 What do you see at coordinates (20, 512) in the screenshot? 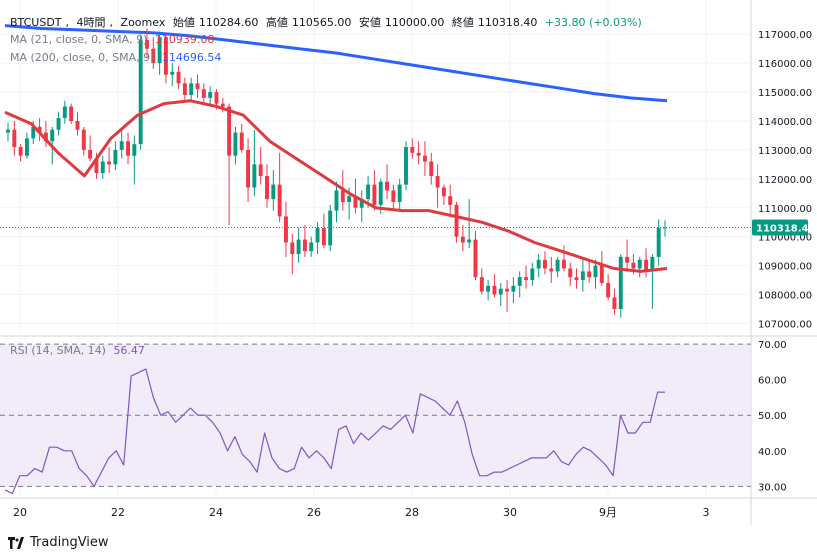
I see `x-tick-label: 20` at bounding box center [20, 512].